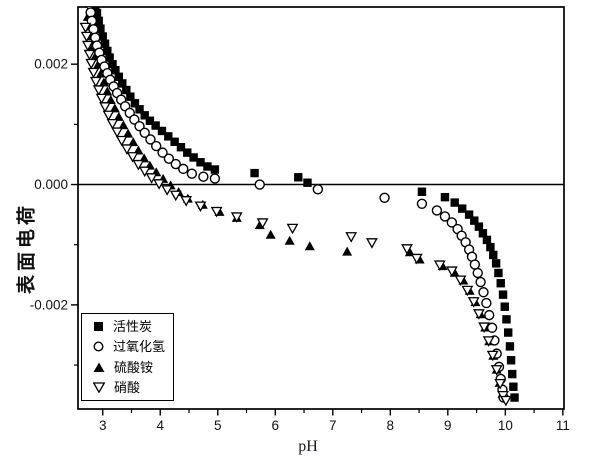  I want to click on x-tick-label: 6, so click(276, 425).